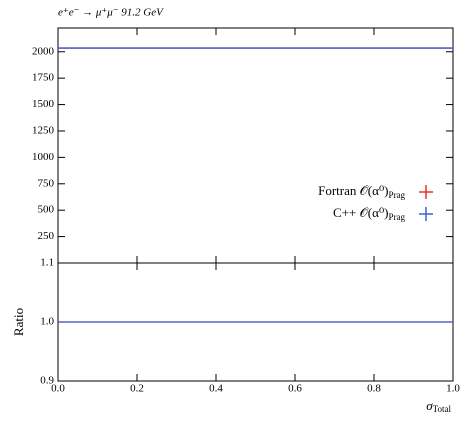 Image resolution: width=467 pixels, height=421 pixels. Describe the element at coordinates (46, 183) in the screenshot. I see `y-tick-label: 750` at that location.